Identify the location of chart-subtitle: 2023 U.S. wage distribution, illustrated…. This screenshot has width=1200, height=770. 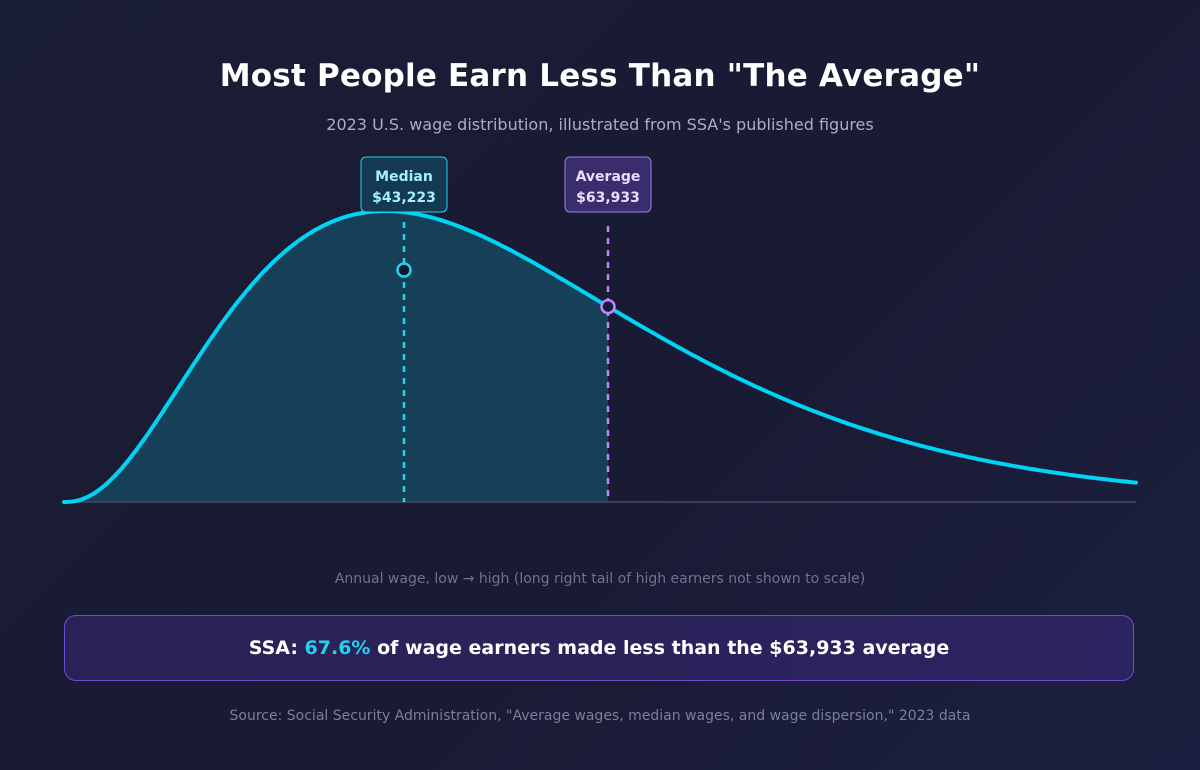
(600, 124).